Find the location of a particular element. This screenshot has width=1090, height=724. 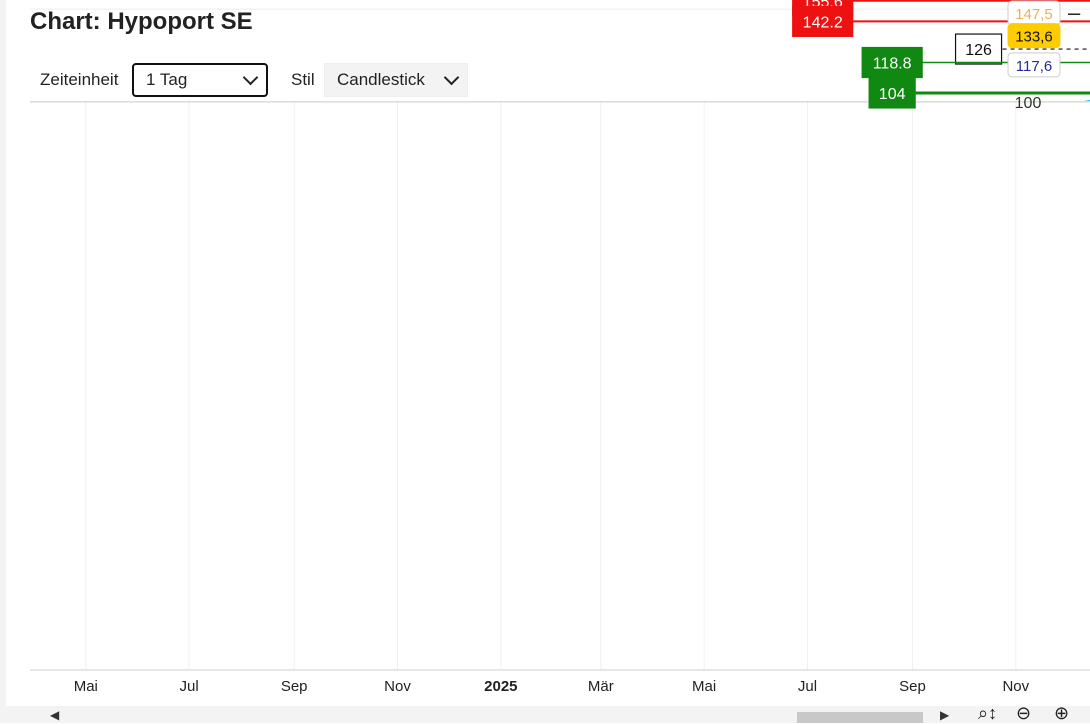

style-select: Candlestick is located at coordinates (396, 80).